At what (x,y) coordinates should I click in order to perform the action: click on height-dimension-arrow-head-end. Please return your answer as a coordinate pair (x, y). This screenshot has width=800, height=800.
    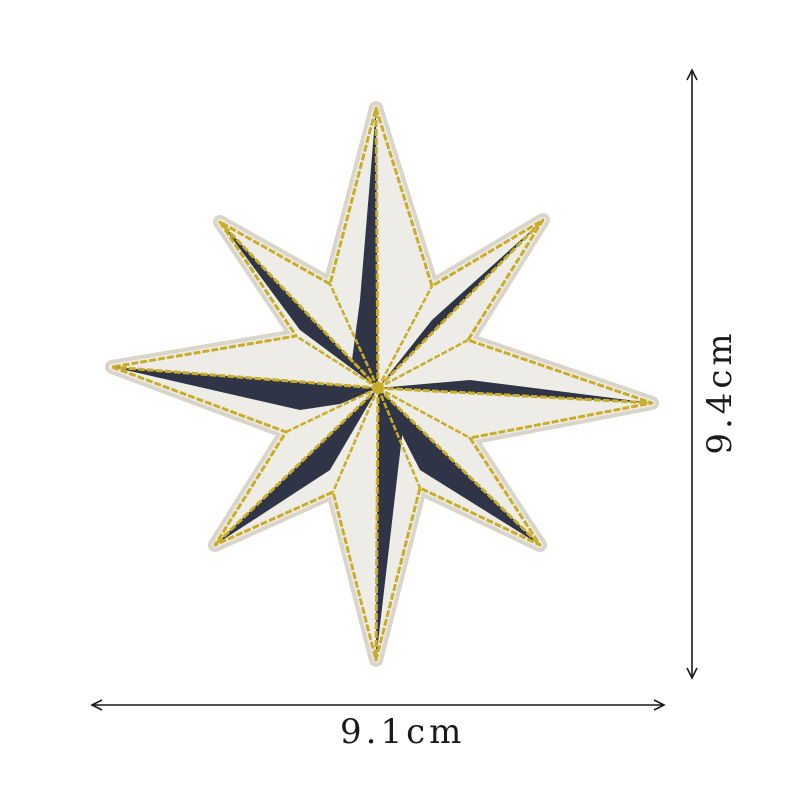
    Looking at the image, I should click on (692, 673).